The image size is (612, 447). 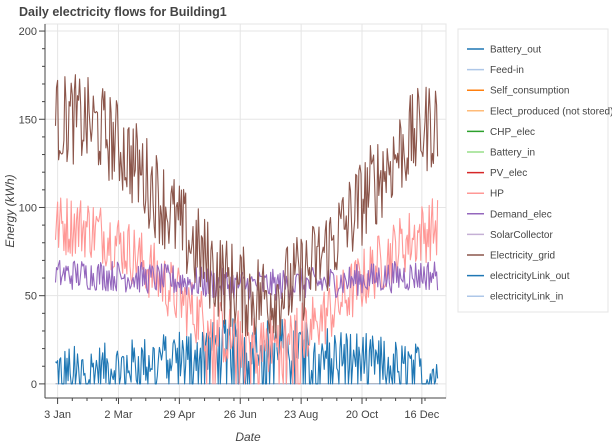 I want to click on y-tick-label: 200, so click(x=28, y=32).